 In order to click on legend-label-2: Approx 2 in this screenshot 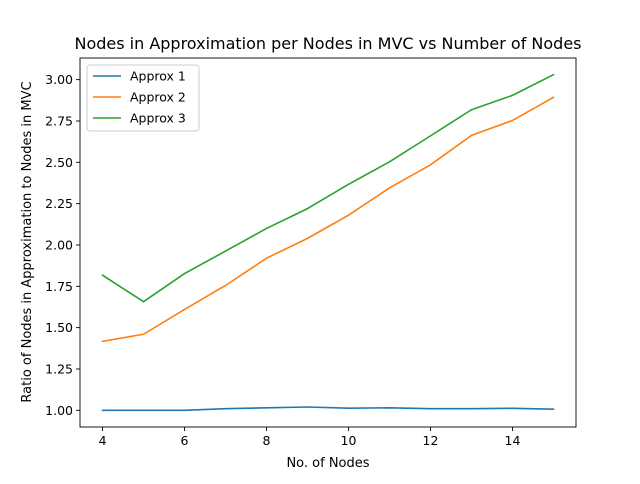, I will do `click(158, 97)`.